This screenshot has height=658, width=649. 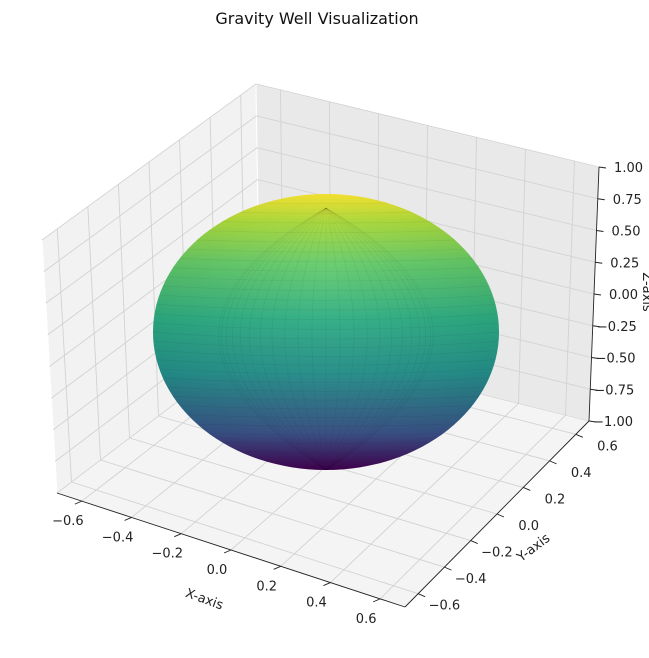 What do you see at coordinates (204, 600) in the screenshot?
I see `x-axis-label: X-axis` at bounding box center [204, 600].